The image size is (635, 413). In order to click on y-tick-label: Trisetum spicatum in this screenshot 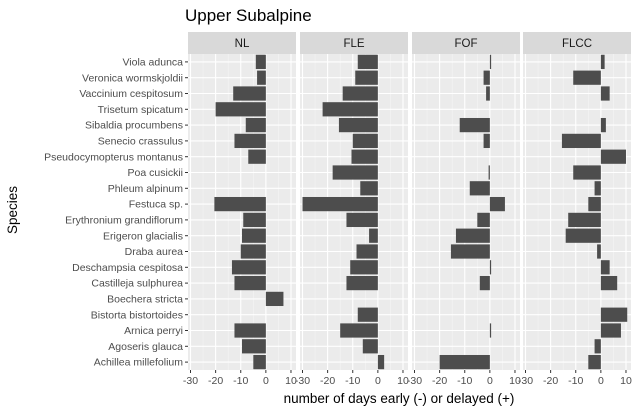, I will do `click(141, 110)`.